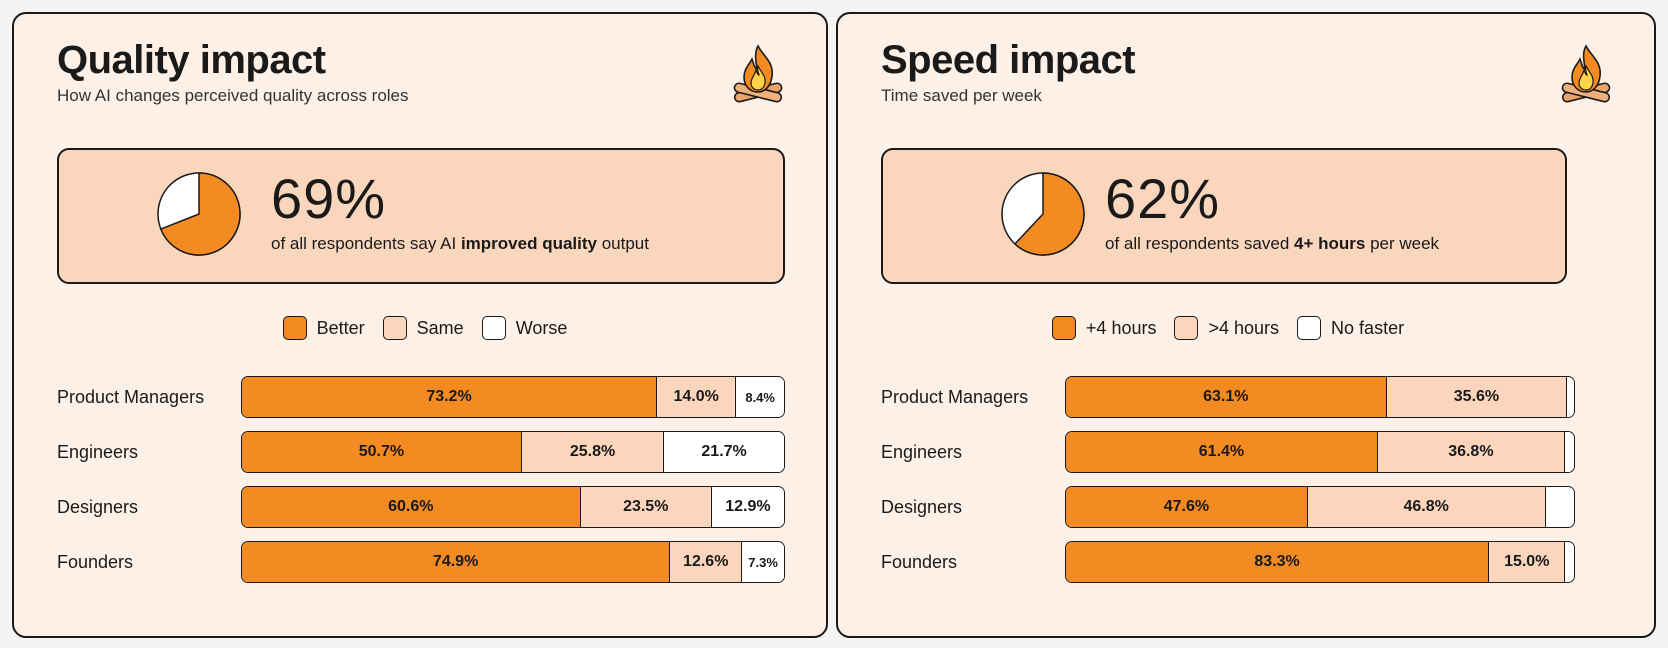 The image size is (1668, 648). I want to click on legend-item: No faster, so click(1350, 328).